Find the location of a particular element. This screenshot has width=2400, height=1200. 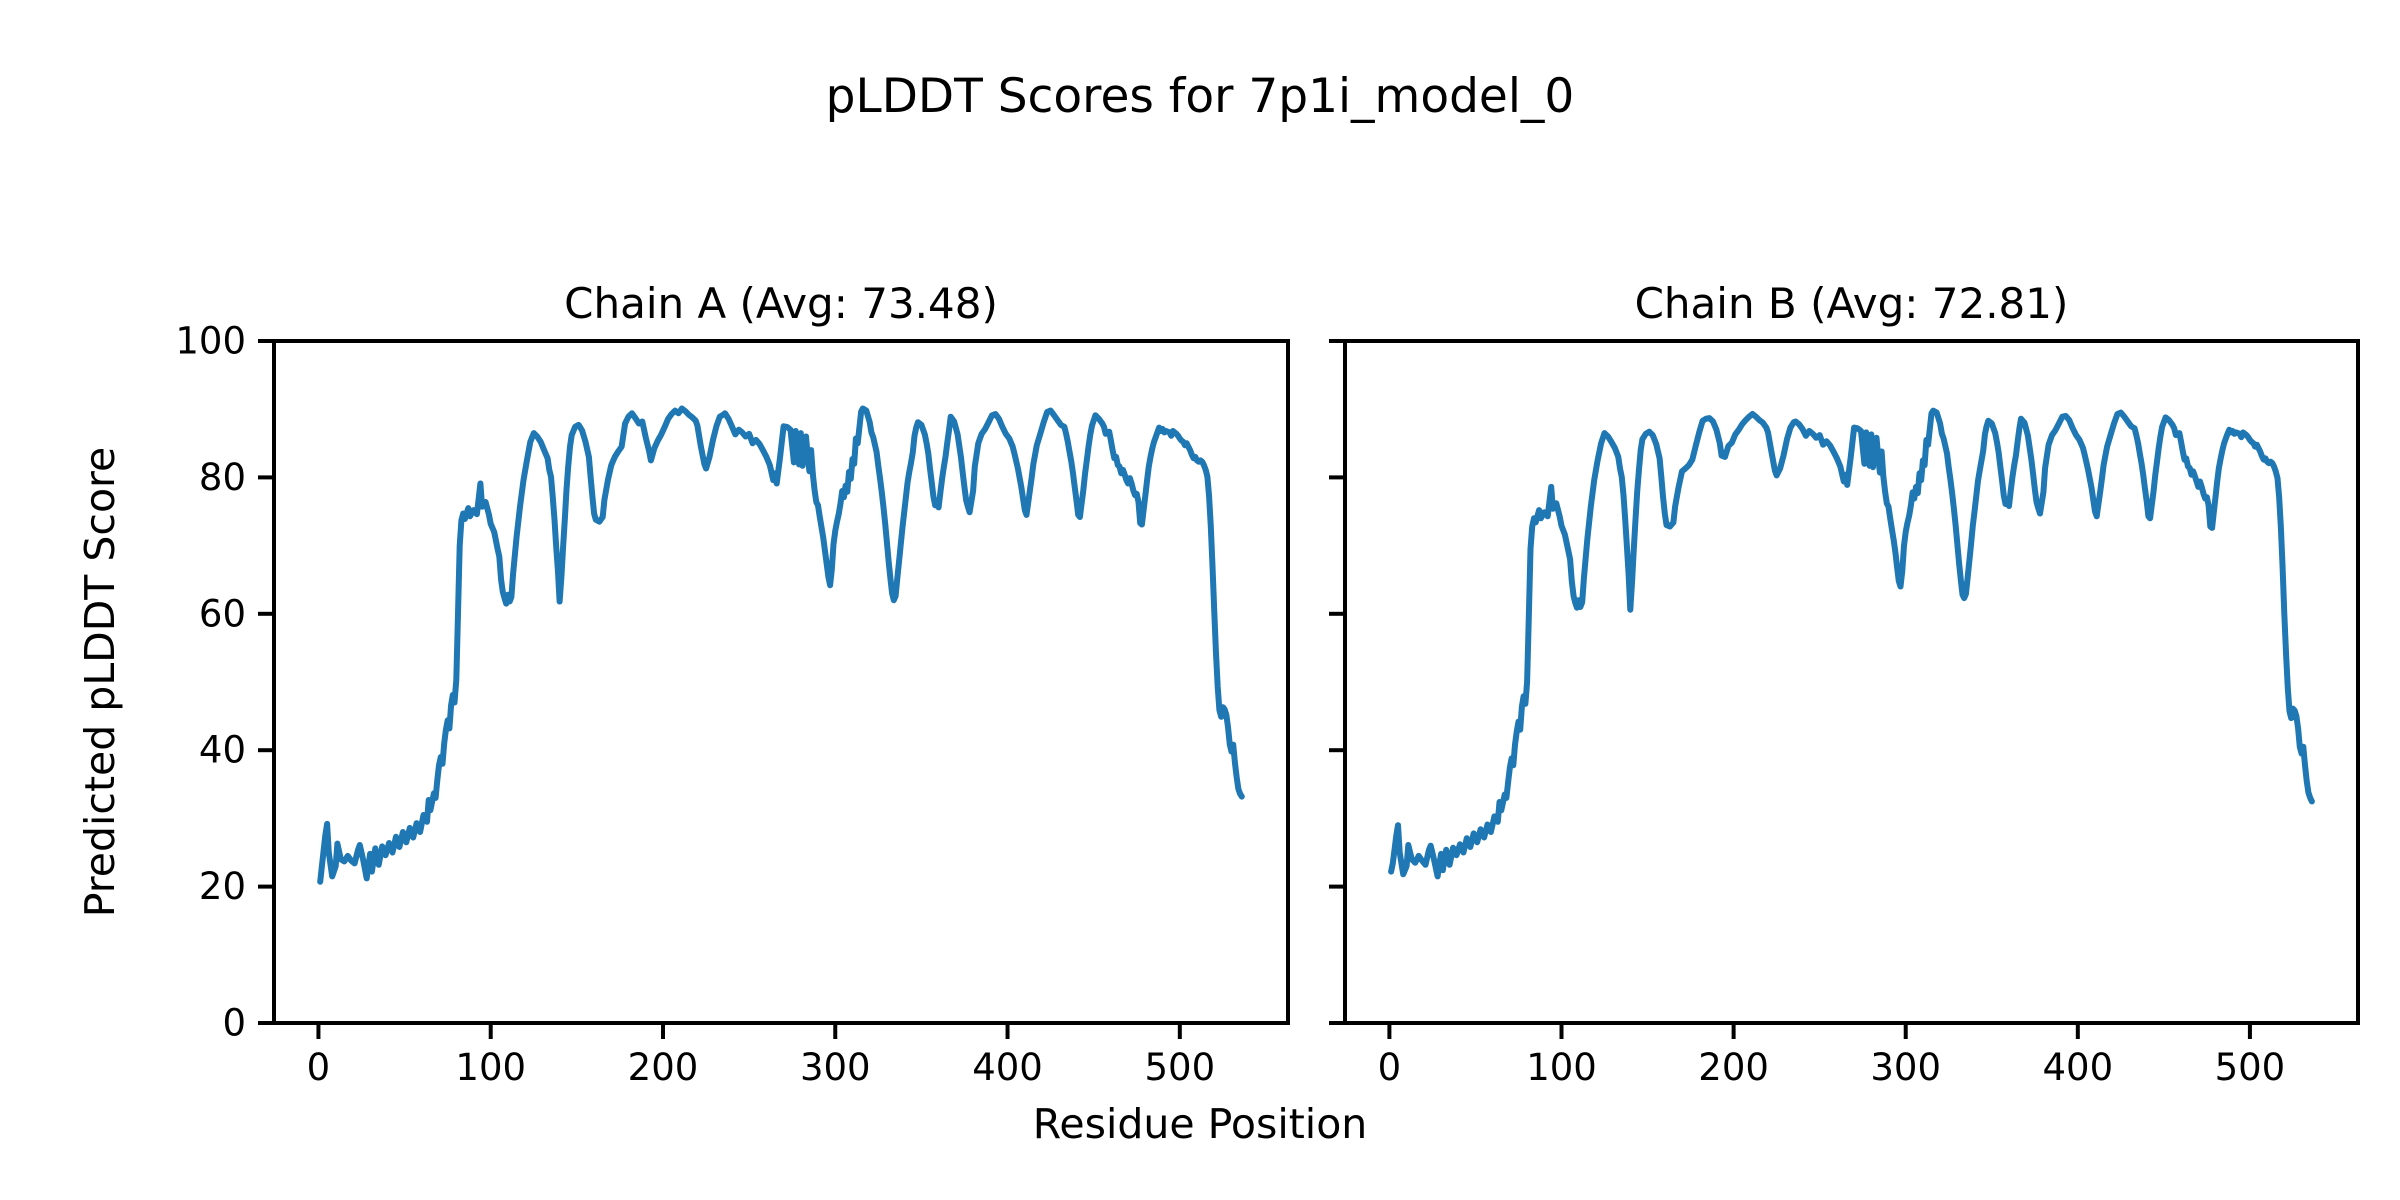

chain-a-y-tick-label: 100 is located at coordinates (210, 341).